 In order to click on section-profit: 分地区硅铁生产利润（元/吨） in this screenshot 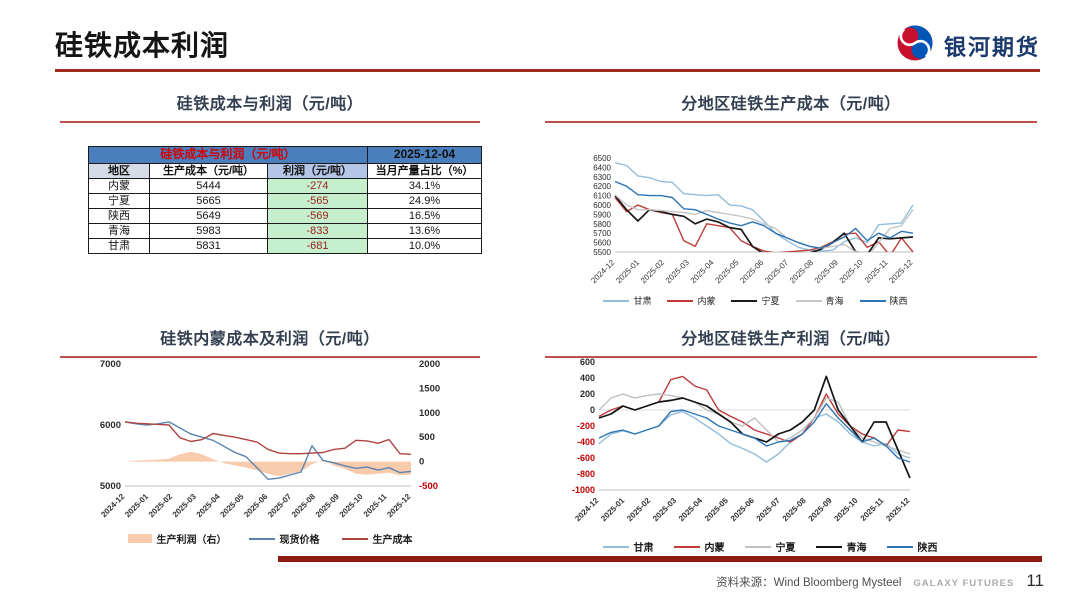, I will do `click(791, 341)`.